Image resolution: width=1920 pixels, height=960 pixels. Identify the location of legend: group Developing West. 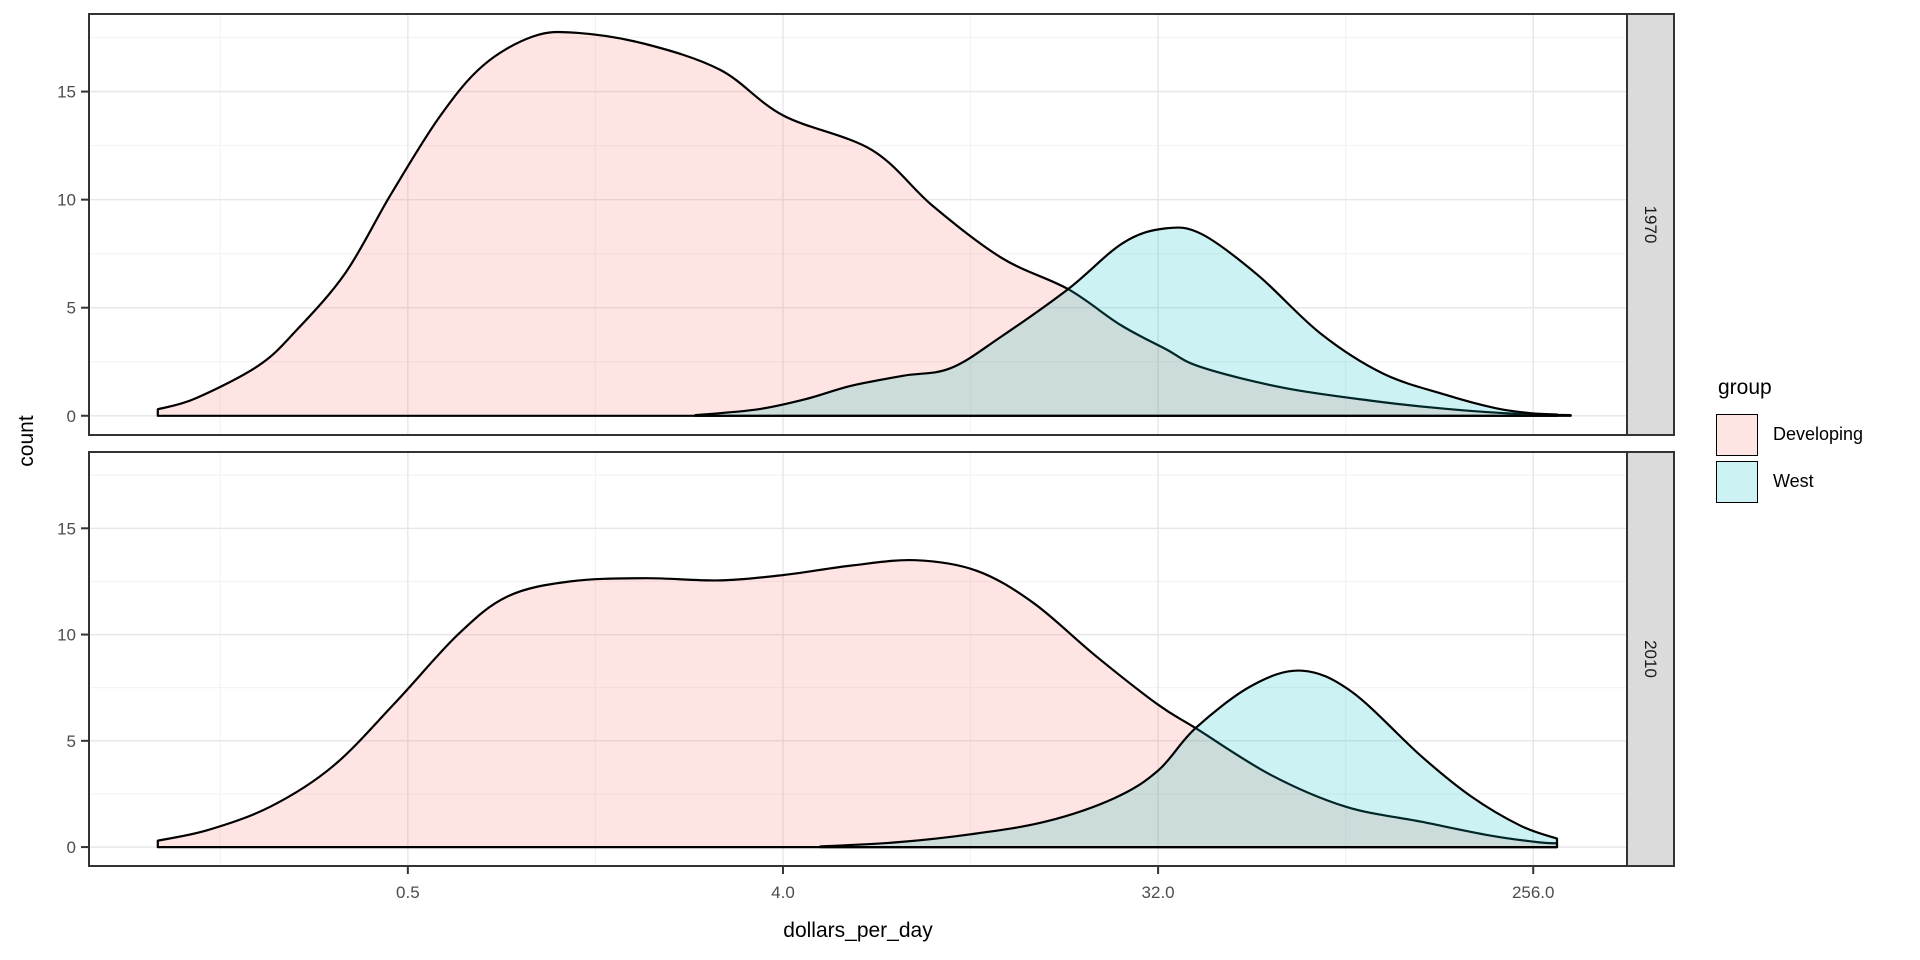
(1789, 441).